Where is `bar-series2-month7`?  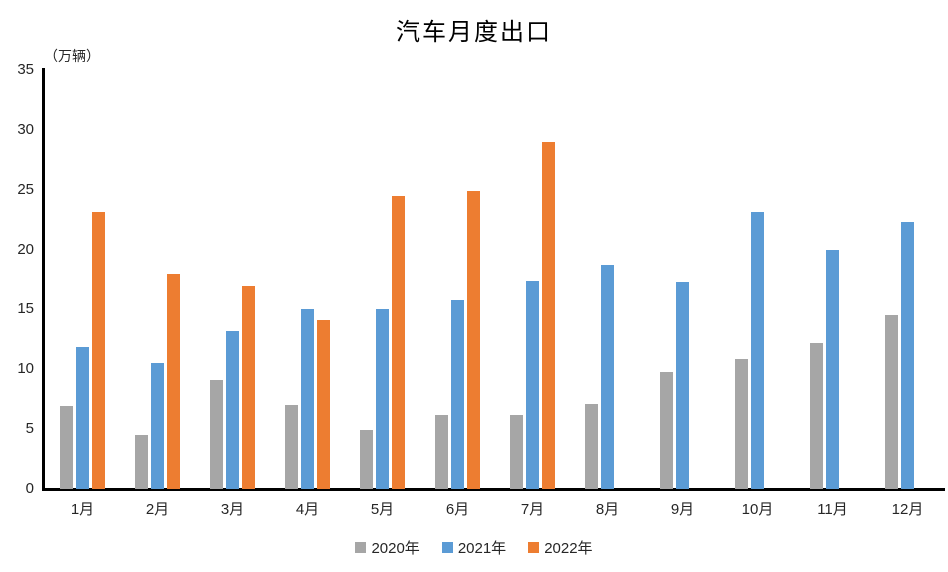
bar-series2-month7 is located at coordinates (532, 384).